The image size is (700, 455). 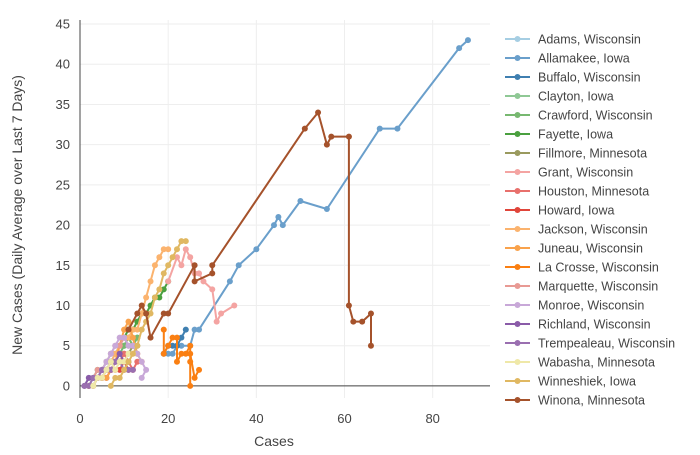 What do you see at coordinates (559, 135) in the screenshot?
I see `legend-item: Fayette, Iowa` at bounding box center [559, 135].